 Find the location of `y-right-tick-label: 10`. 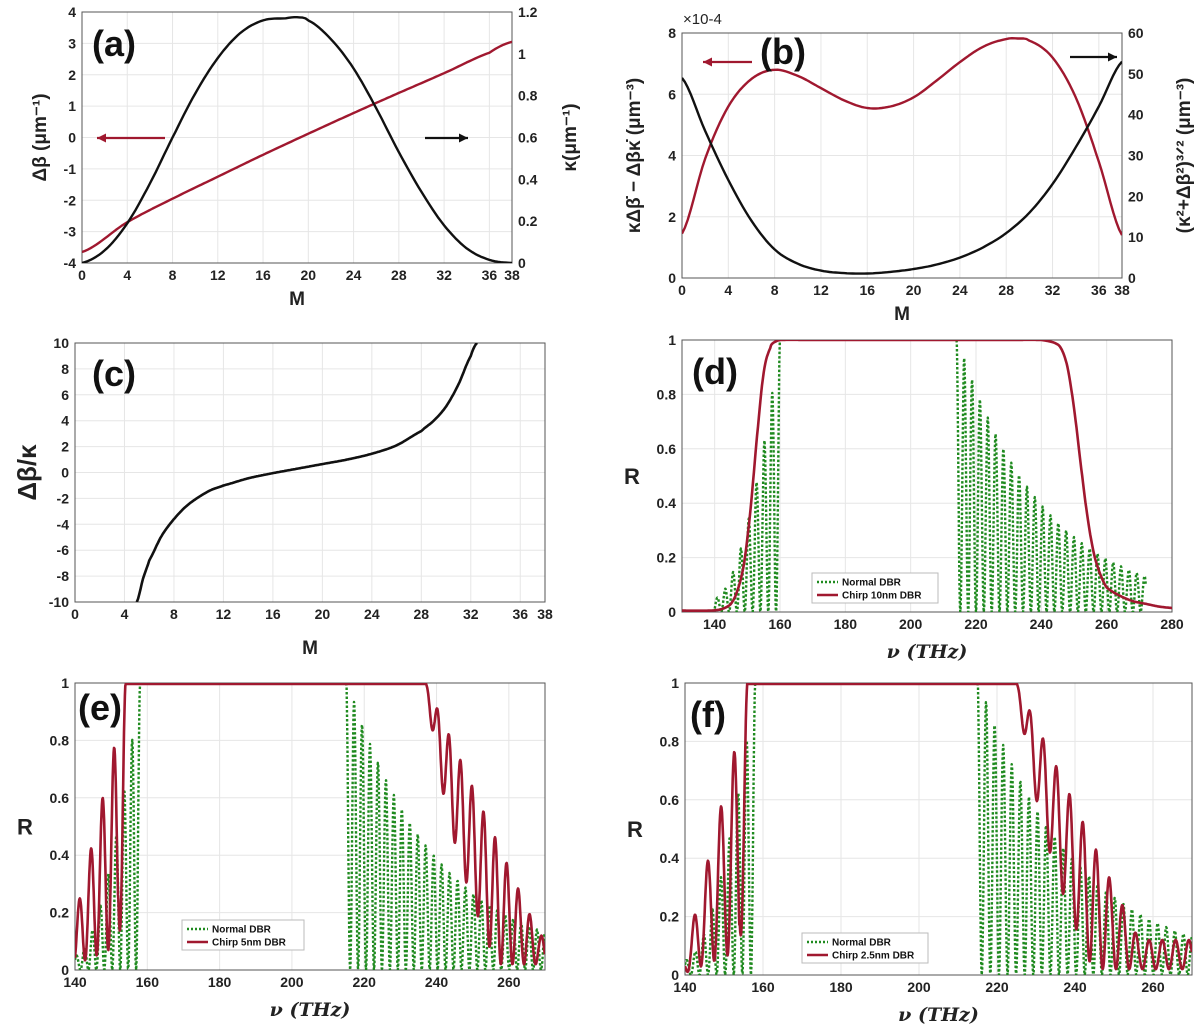

y-right-tick-label: 10 is located at coordinates (1136, 237).